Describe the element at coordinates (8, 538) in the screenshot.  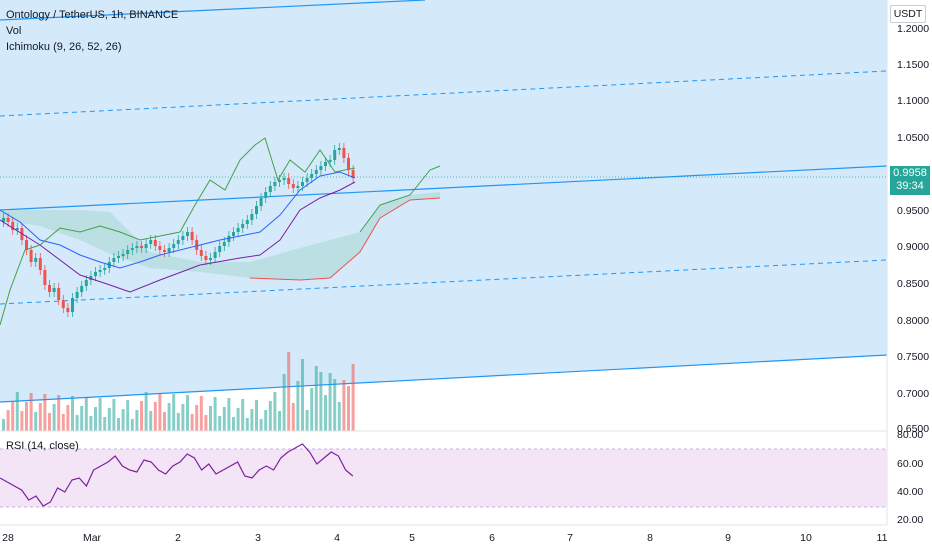
I see `time-tick-label: 28` at that location.